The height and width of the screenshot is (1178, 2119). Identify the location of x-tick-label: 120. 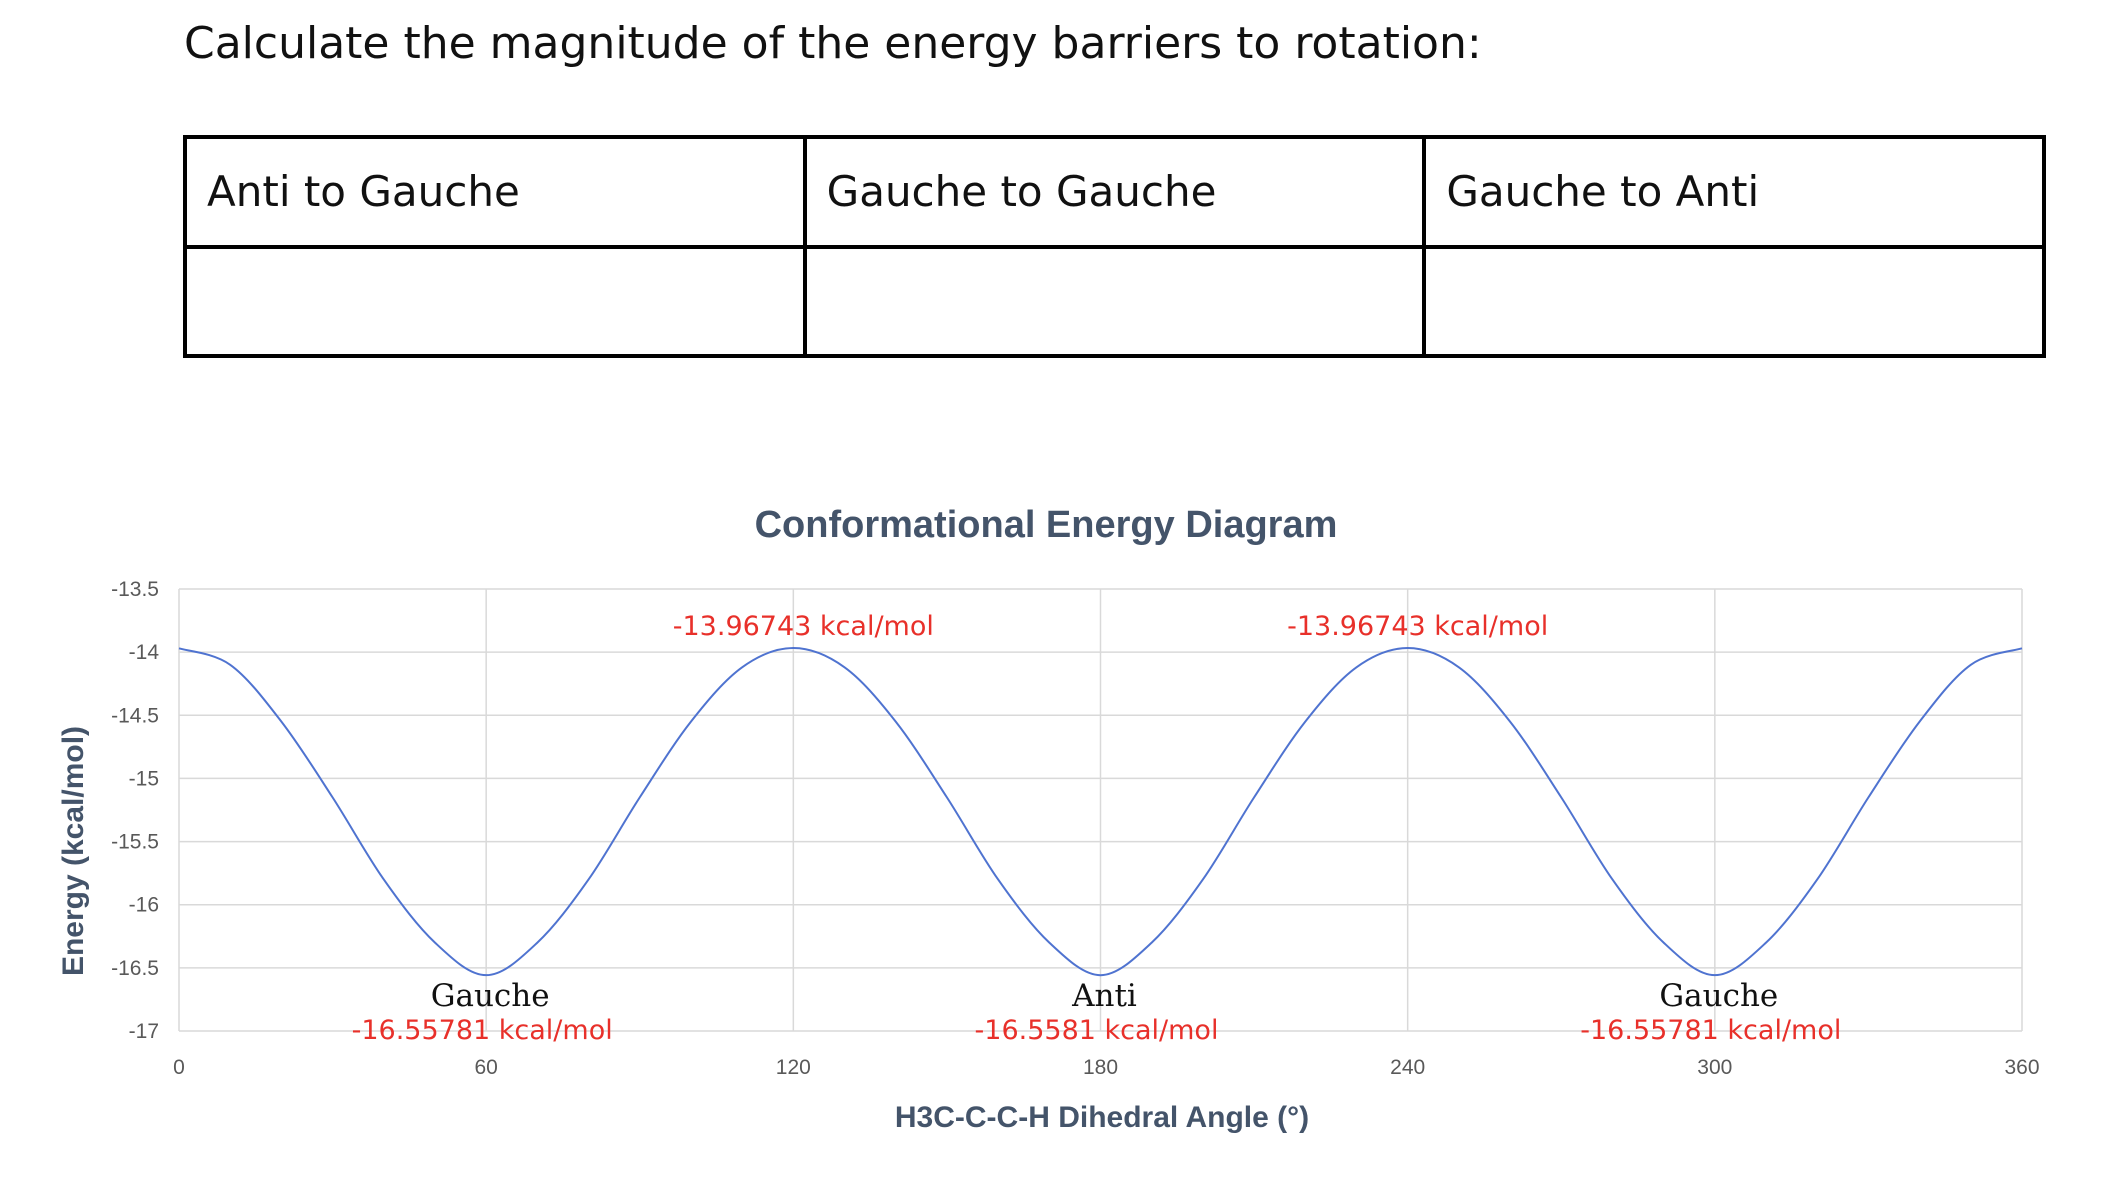
(793, 1067).